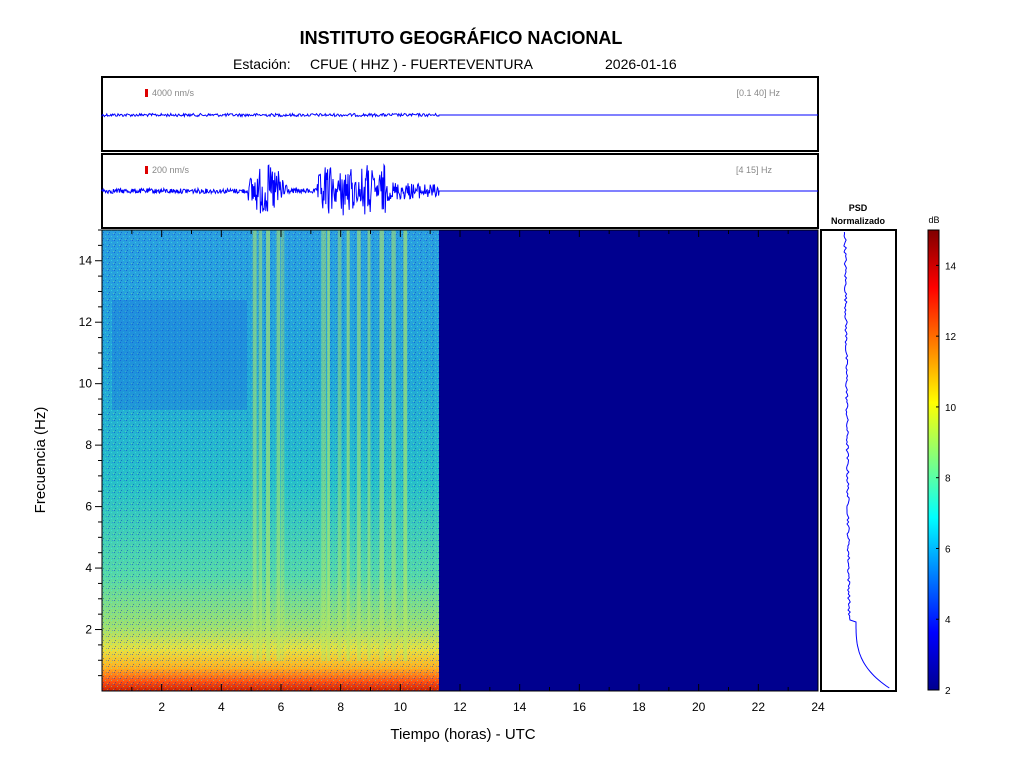 Image resolution: width=1024 pixels, height=768 pixels. I want to click on filtered-band-label: [4 15] Hz, so click(754, 170).